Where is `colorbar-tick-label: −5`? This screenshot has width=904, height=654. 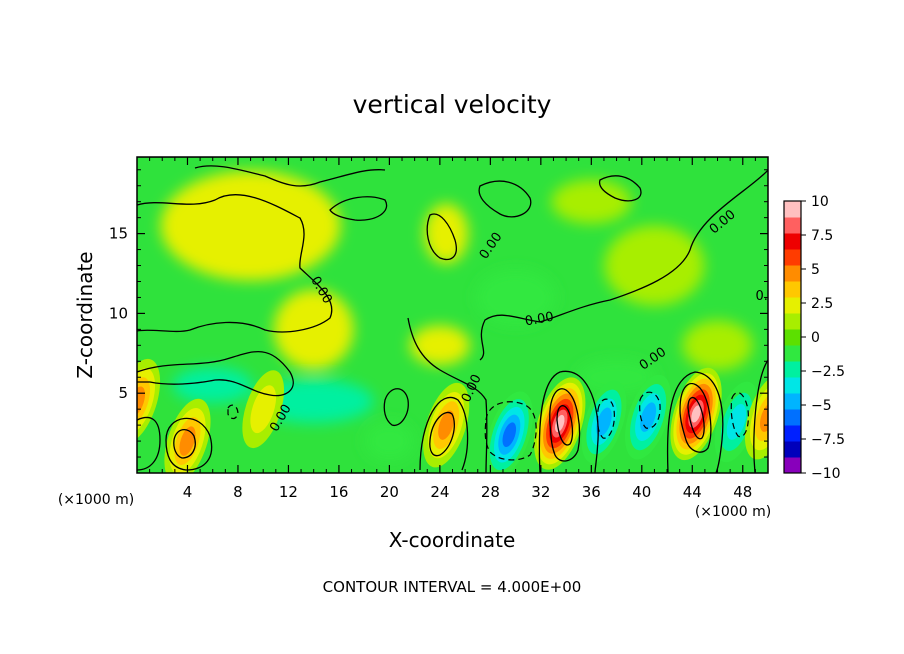 colorbar-tick-label: −5 is located at coordinates (821, 406).